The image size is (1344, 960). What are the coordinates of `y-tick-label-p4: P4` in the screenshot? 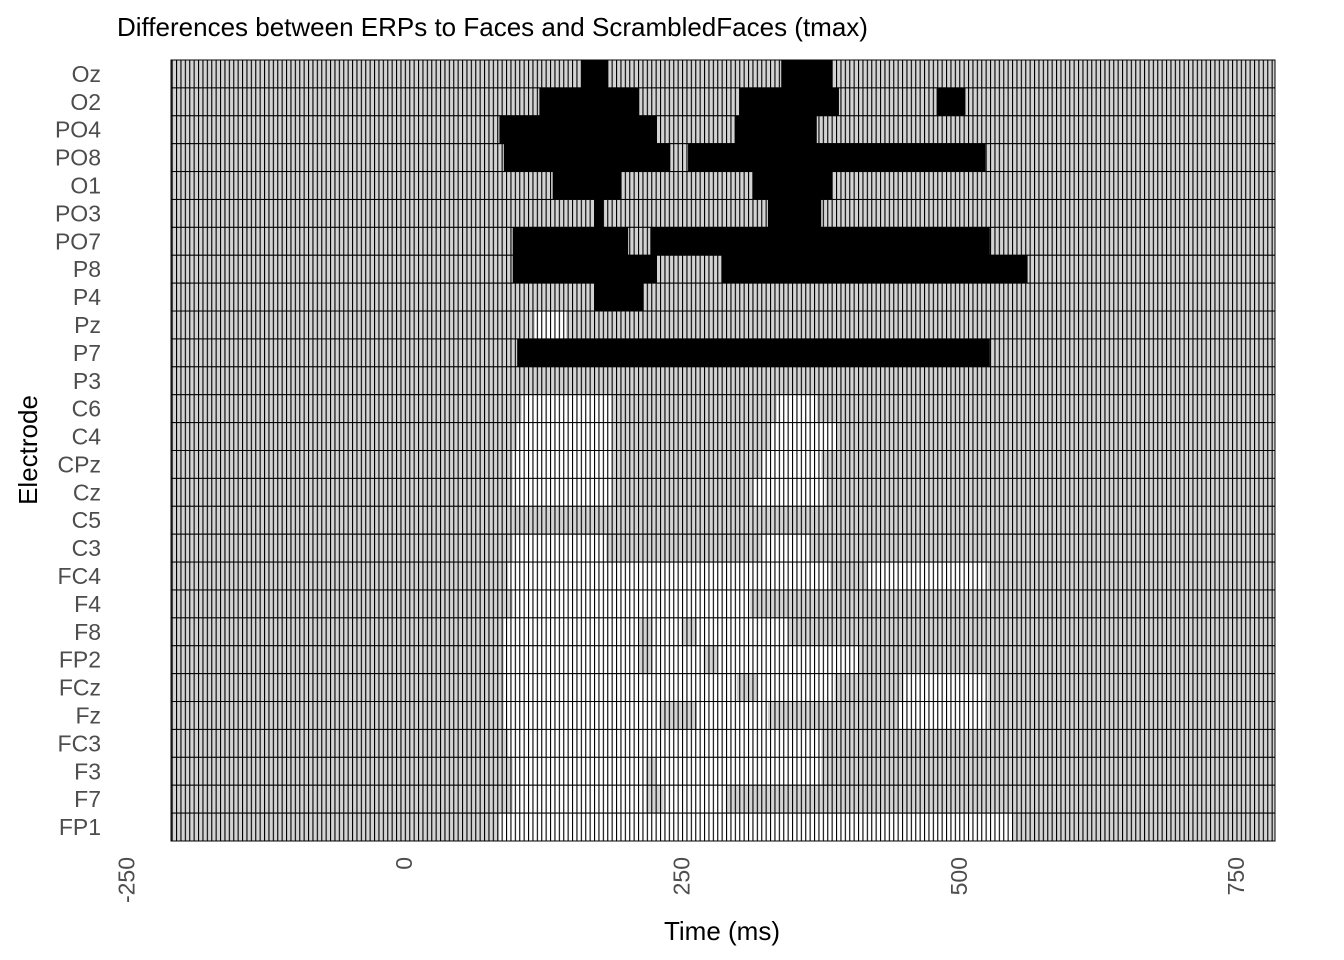 It's located at (87, 297).